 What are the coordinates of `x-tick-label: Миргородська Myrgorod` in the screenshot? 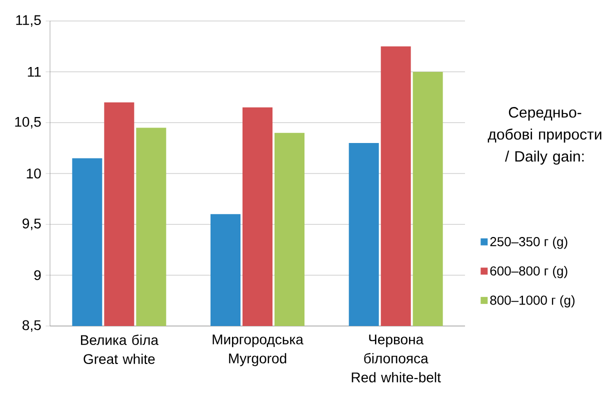 It's located at (258, 350).